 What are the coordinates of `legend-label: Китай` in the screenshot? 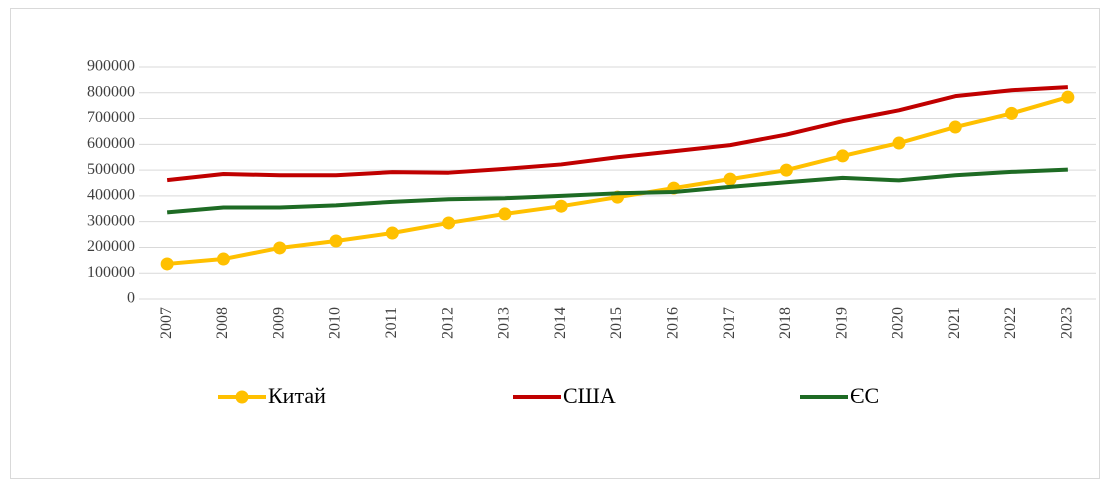 It's located at (297, 395).